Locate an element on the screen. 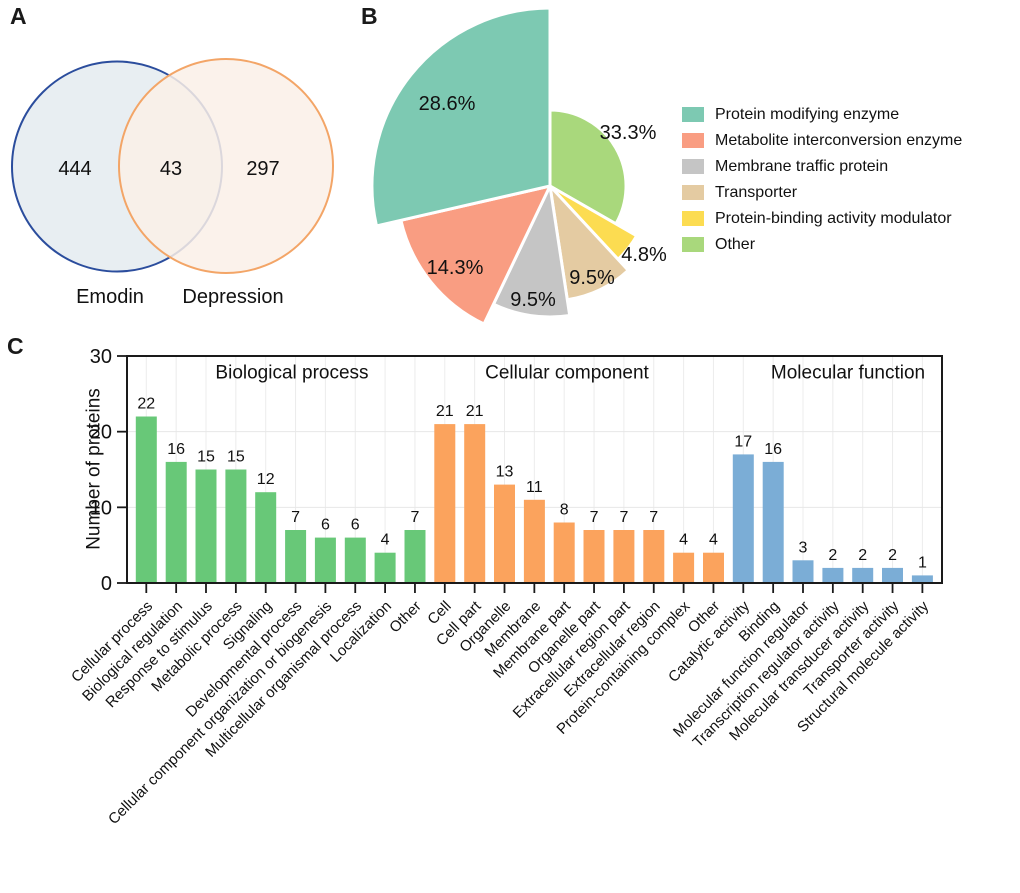 The image size is (1020, 893). venn-left-count: 444 is located at coordinates (74, 169).